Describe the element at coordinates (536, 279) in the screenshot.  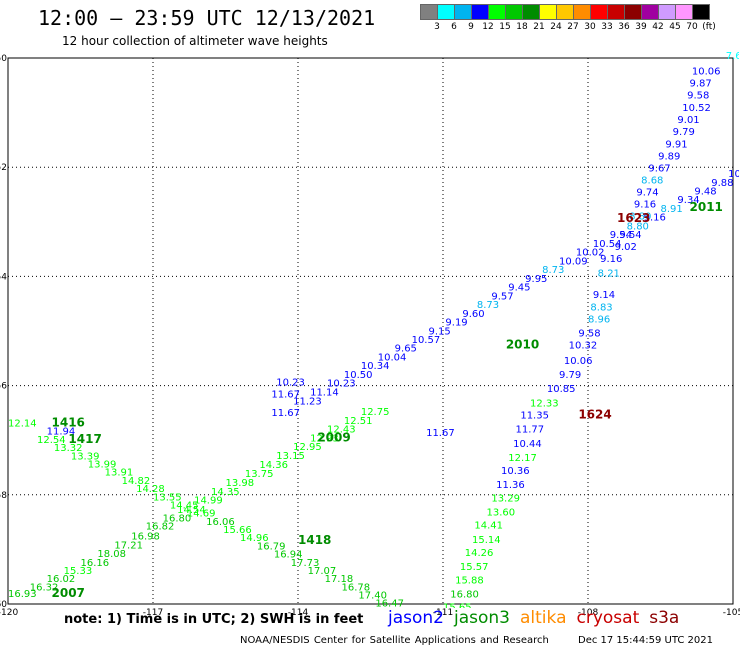
I see `wave-height-value: 9.95` at that location.